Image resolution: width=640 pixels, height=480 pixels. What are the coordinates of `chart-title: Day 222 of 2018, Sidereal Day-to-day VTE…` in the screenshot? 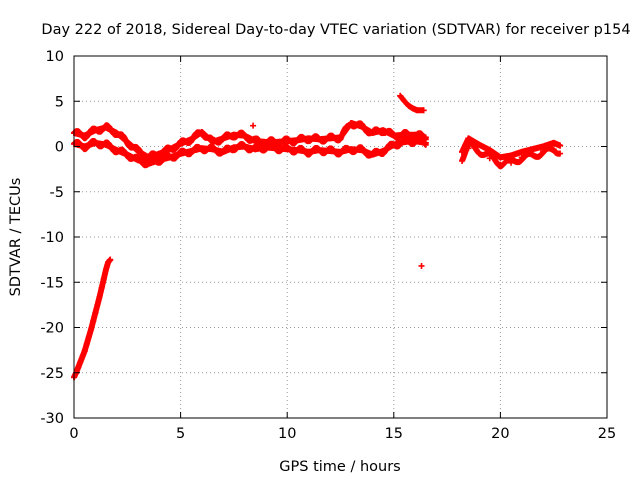 It's located at (335, 30).